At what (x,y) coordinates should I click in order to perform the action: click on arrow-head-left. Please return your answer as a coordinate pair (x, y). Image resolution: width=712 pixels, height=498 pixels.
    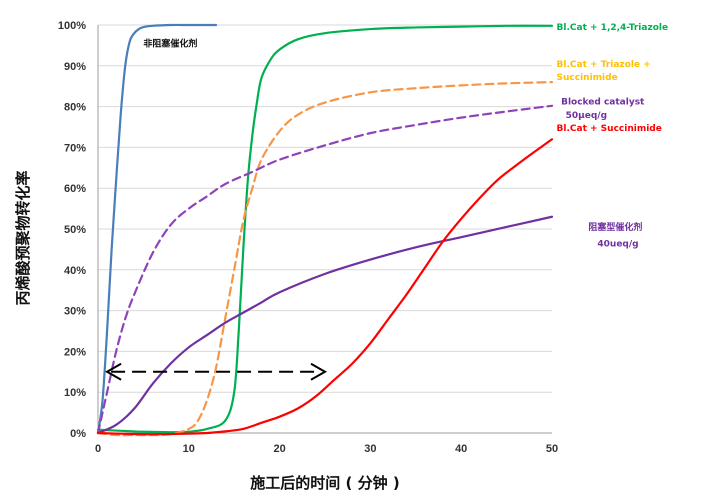
    Looking at the image, I should click on (113, 371).